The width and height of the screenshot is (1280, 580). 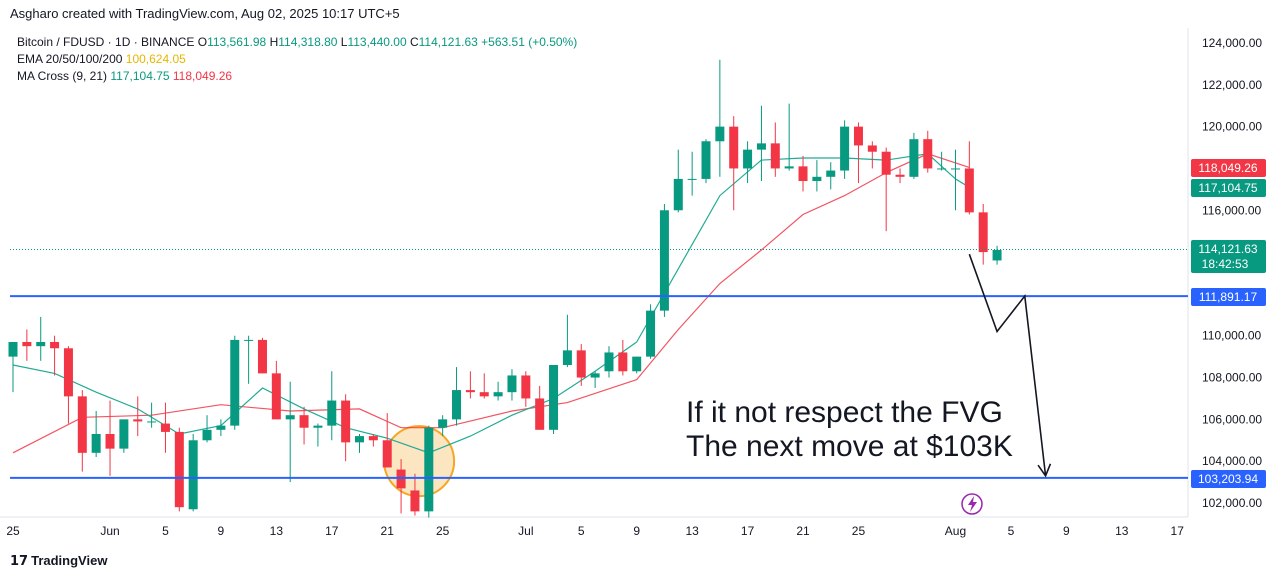 I want to click on y-tick-label: 104,000.00, so click(x=1232, y=461).